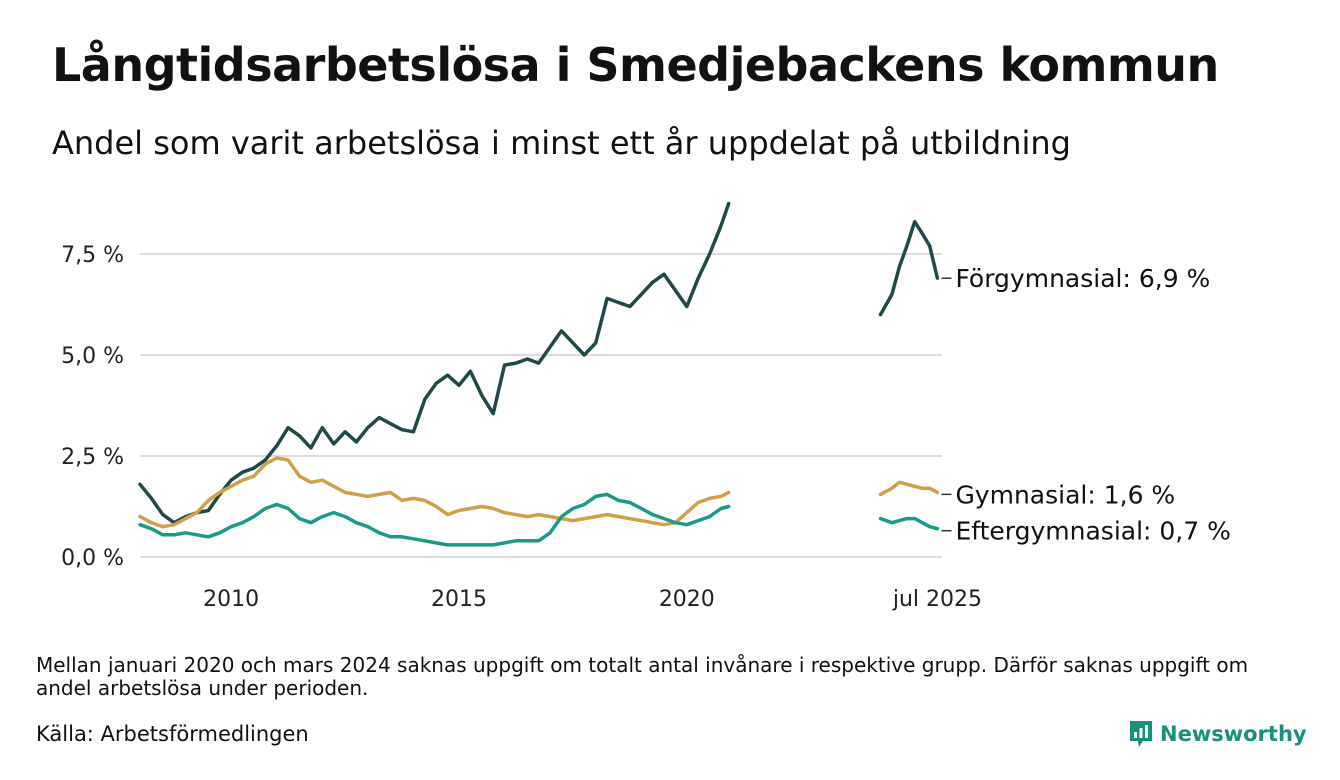  Describe the element at coordinates (1065, 494) in the screenshot. I see `series-end-label: Gymnasial: 1,6 %` at that location.